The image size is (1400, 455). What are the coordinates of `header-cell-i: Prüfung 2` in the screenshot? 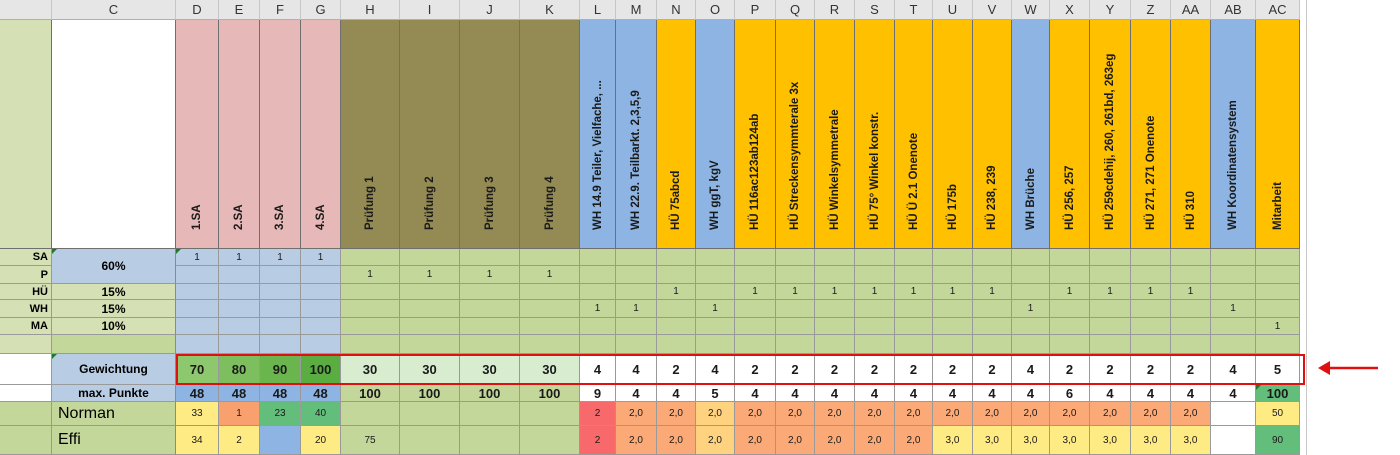 It's located at (430, 134).